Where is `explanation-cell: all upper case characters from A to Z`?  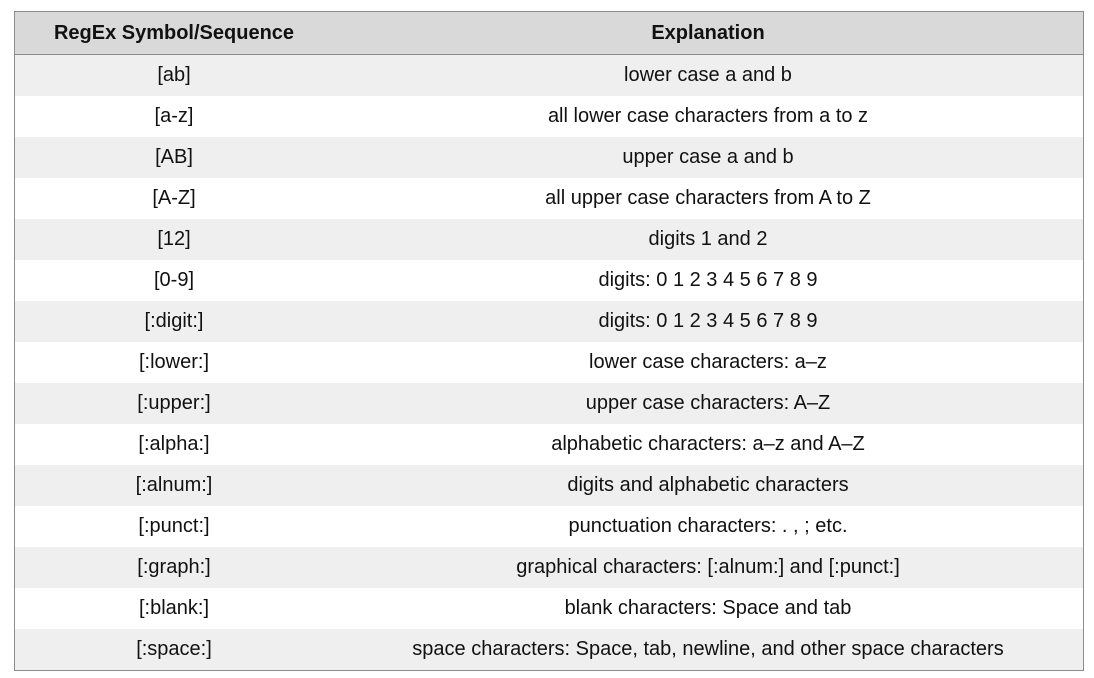 explanation-cell: all upper case characters from A to Z is located at coordinates (708, 198).